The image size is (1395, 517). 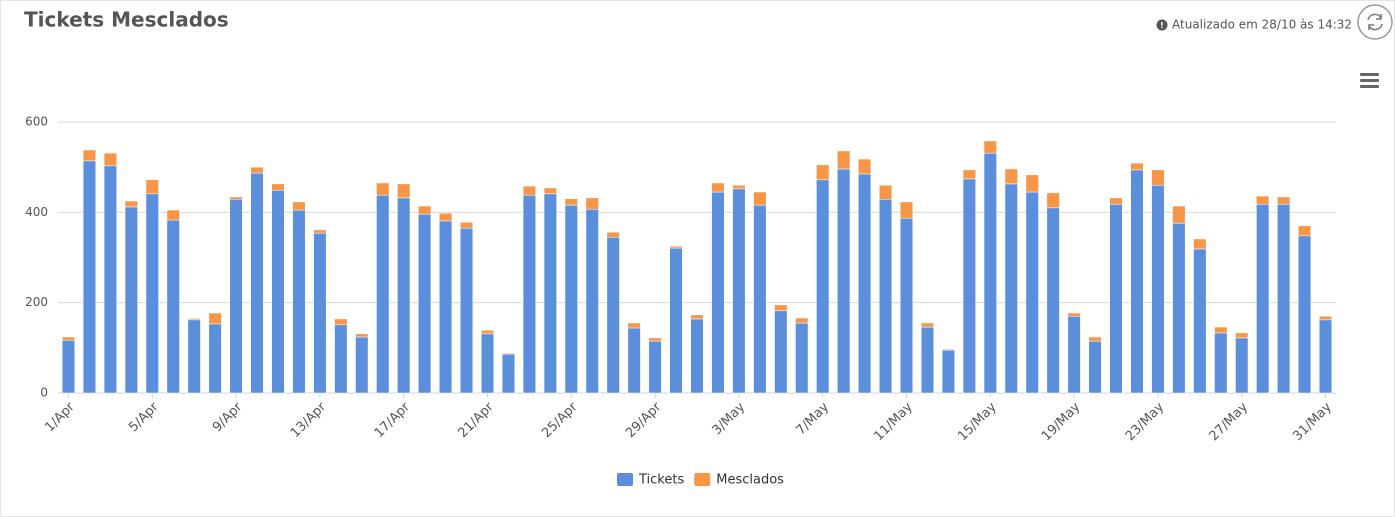 I want to click on info-icon, so click(x=1162, y=25).